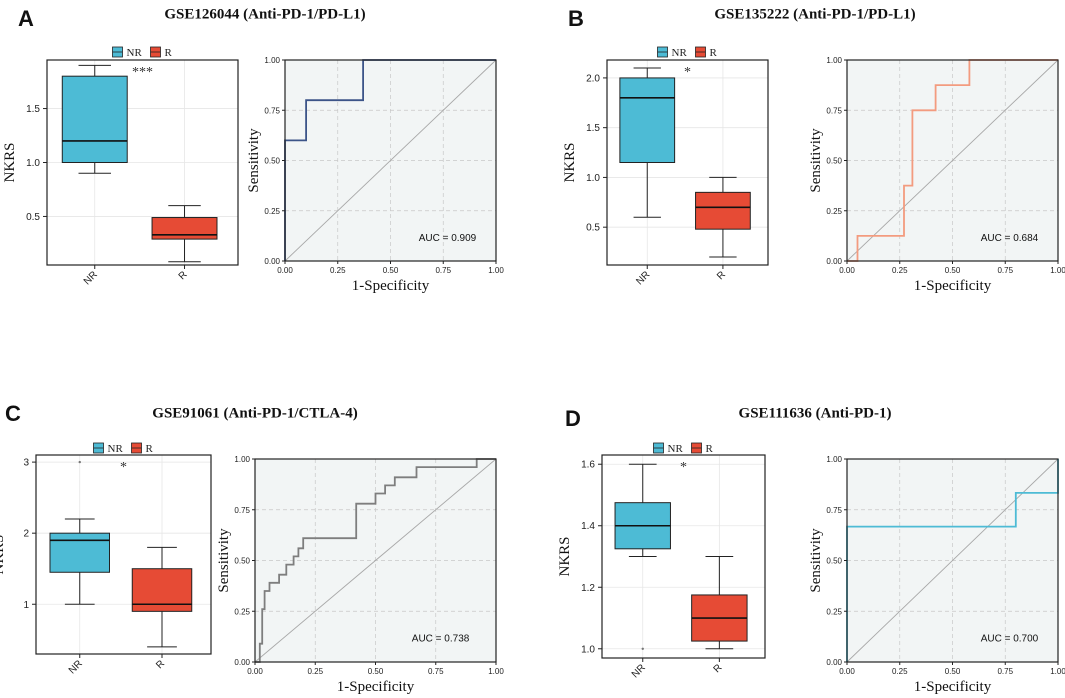 The image size is (1065, 698). Describe the element at coordinates (26, 605) in the screenshot. I see `y-tick-label: 1` at that location.